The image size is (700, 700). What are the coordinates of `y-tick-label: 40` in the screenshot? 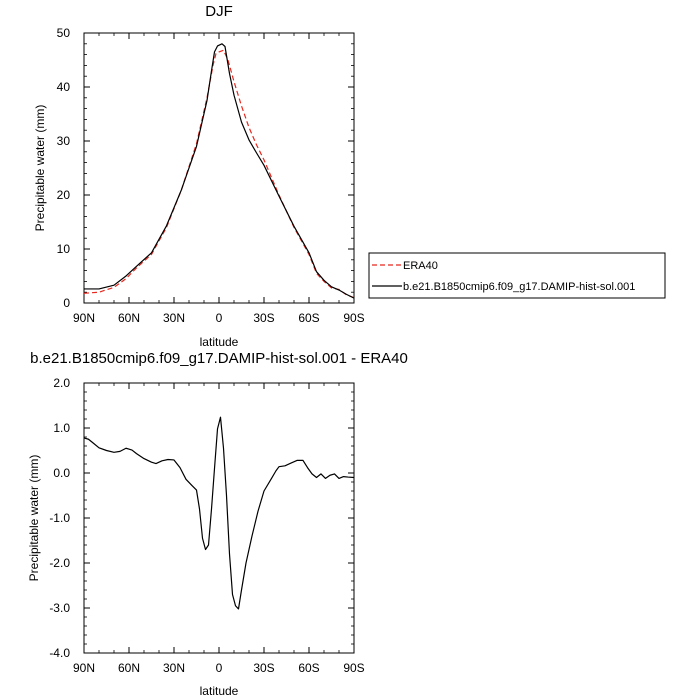 It's located at (64, 87).